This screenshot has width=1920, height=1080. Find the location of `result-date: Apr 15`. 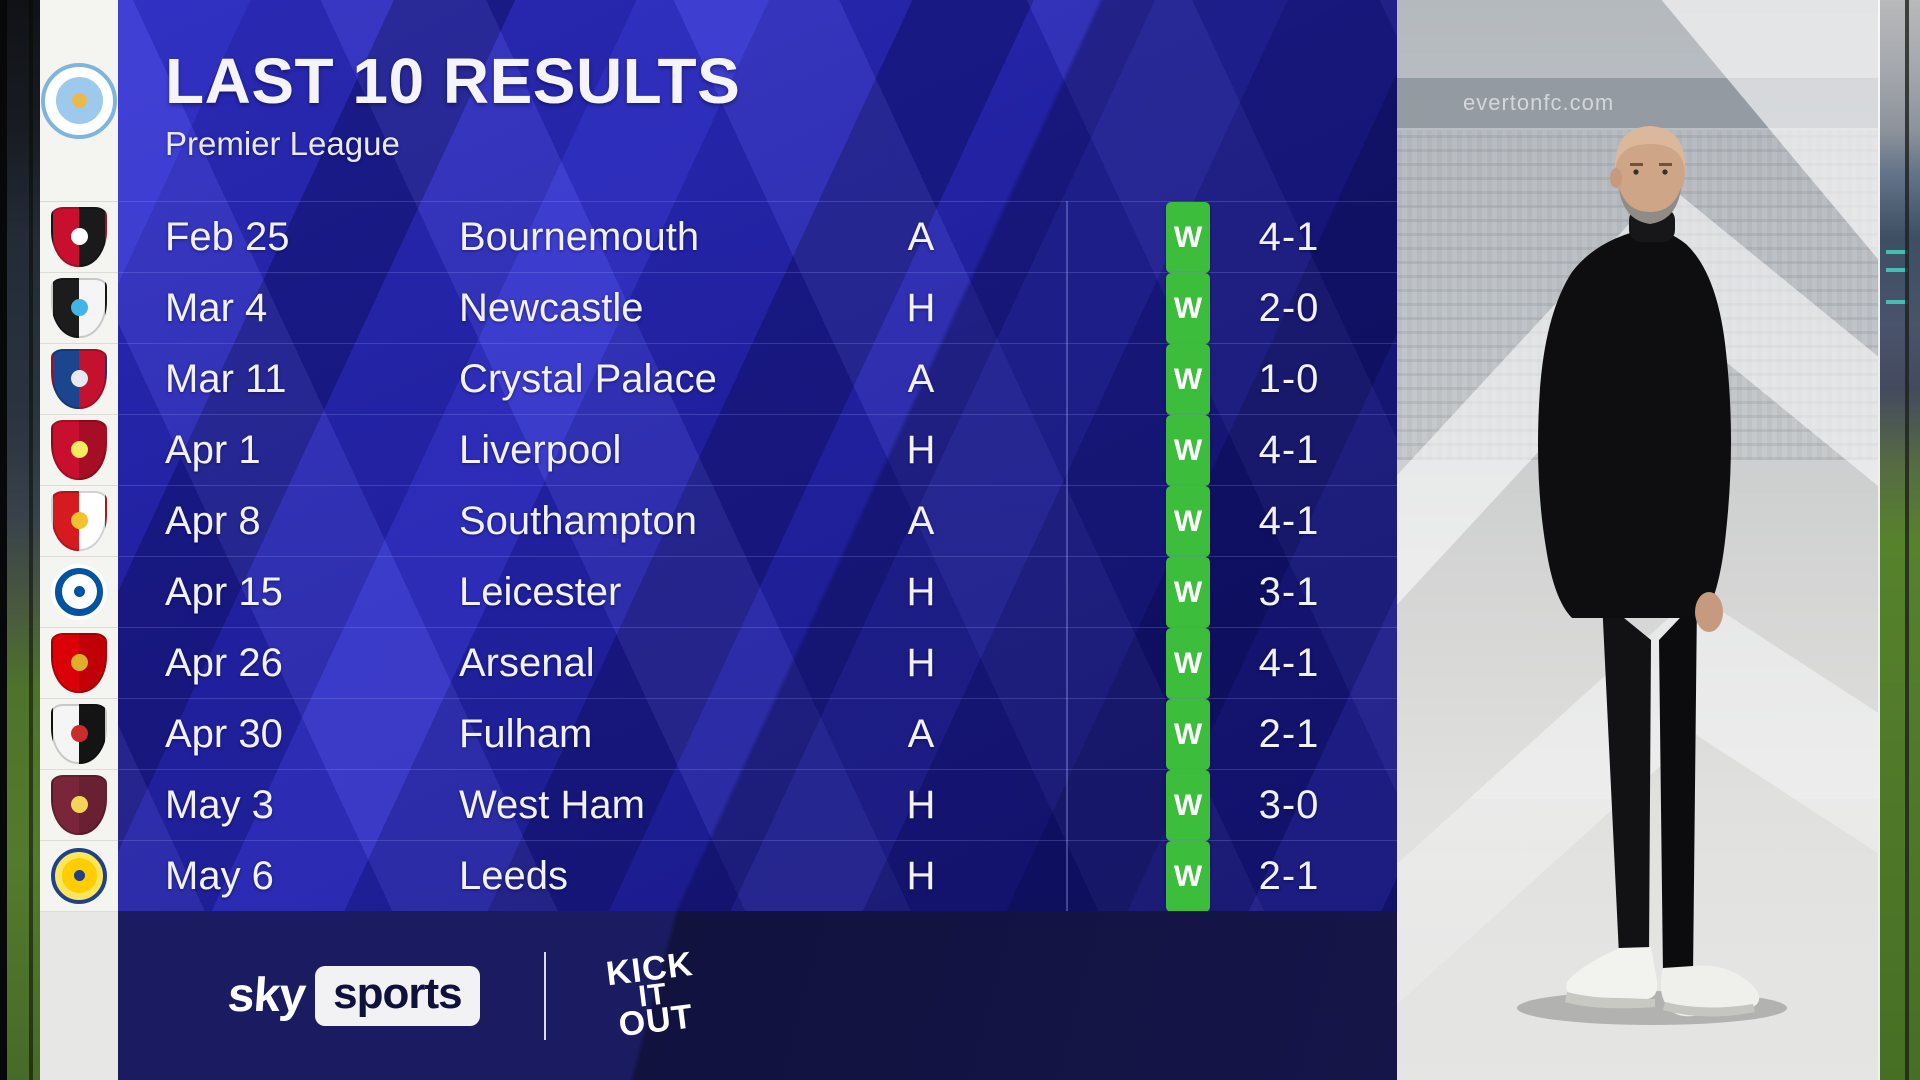

result-date: Apr 15 is located at coordinates (224, 592).